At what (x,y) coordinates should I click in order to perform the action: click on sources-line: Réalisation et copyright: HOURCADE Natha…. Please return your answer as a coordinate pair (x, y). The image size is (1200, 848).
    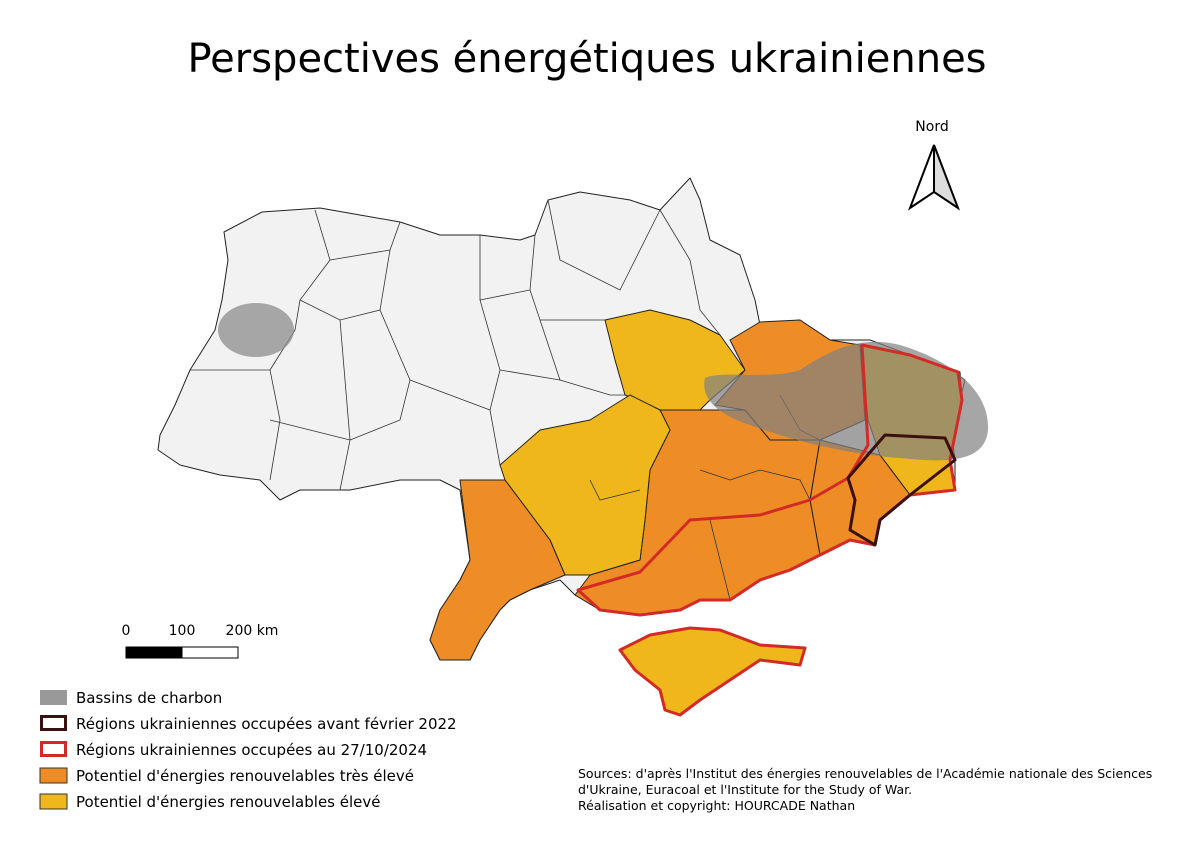
    Looking at the image, I should click on (716, 805).